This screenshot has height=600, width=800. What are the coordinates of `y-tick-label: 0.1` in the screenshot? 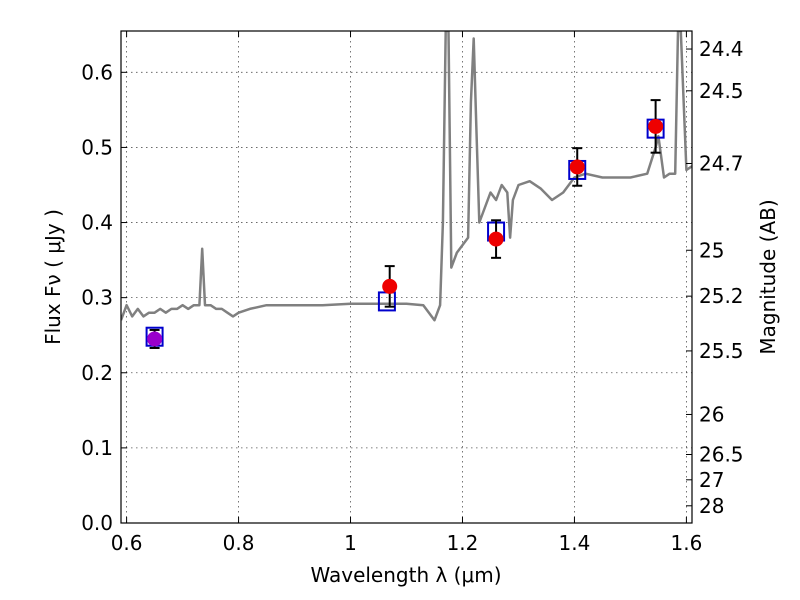 It's located at (97, 448).